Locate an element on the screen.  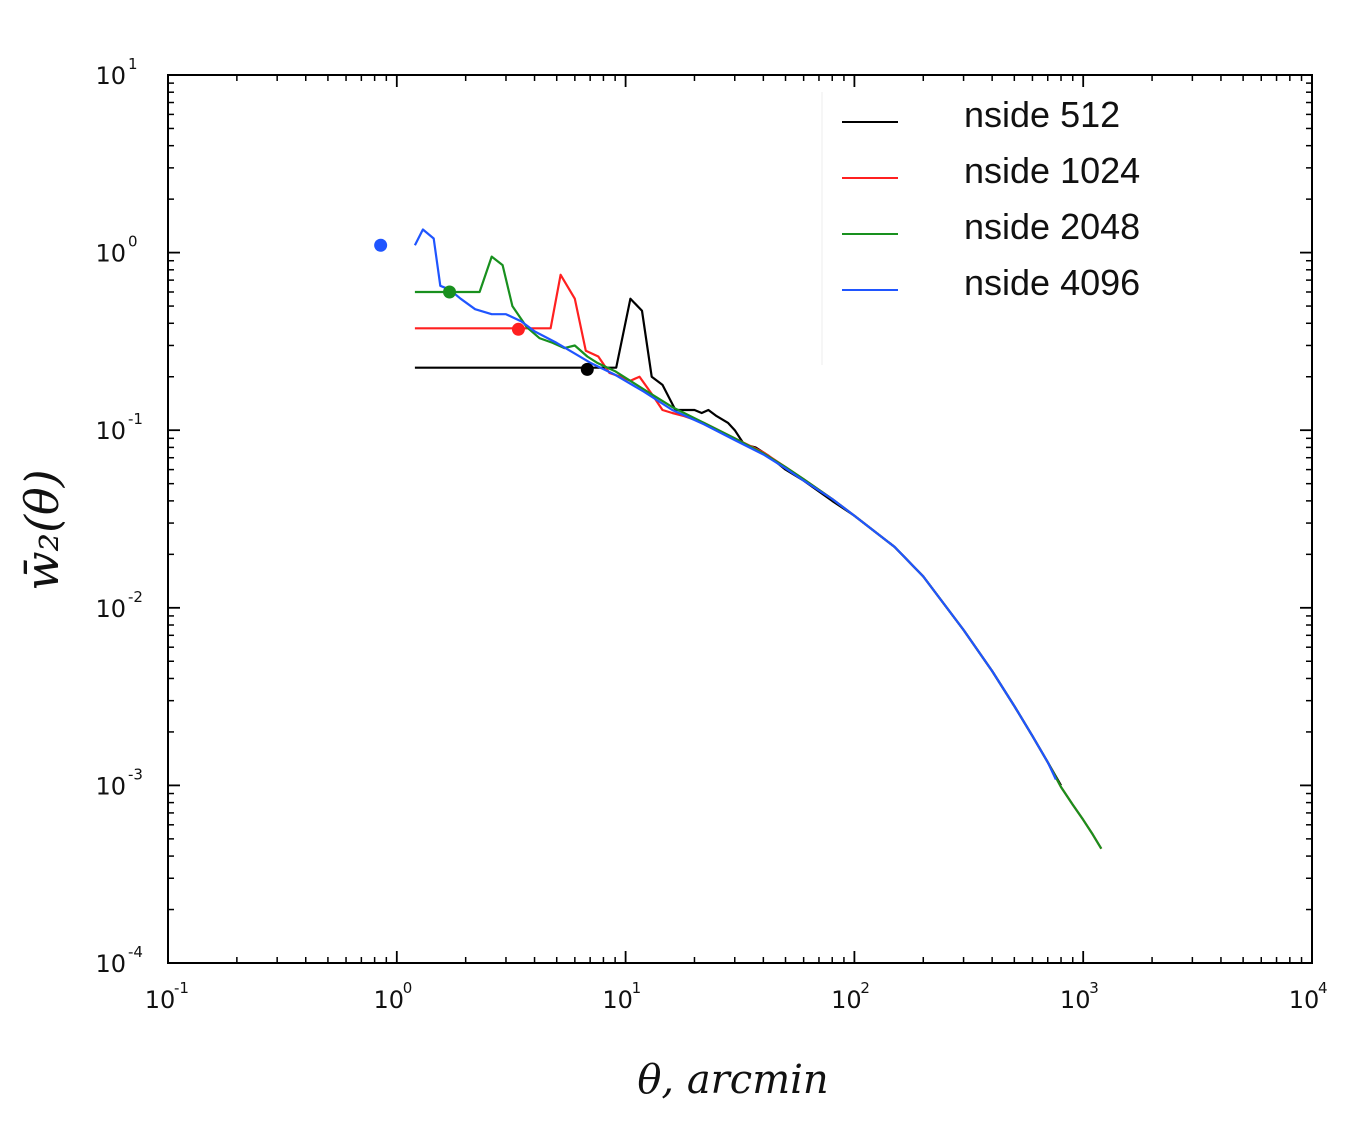
x-tick-label: 10³ is located at coordinates (1079, 996).